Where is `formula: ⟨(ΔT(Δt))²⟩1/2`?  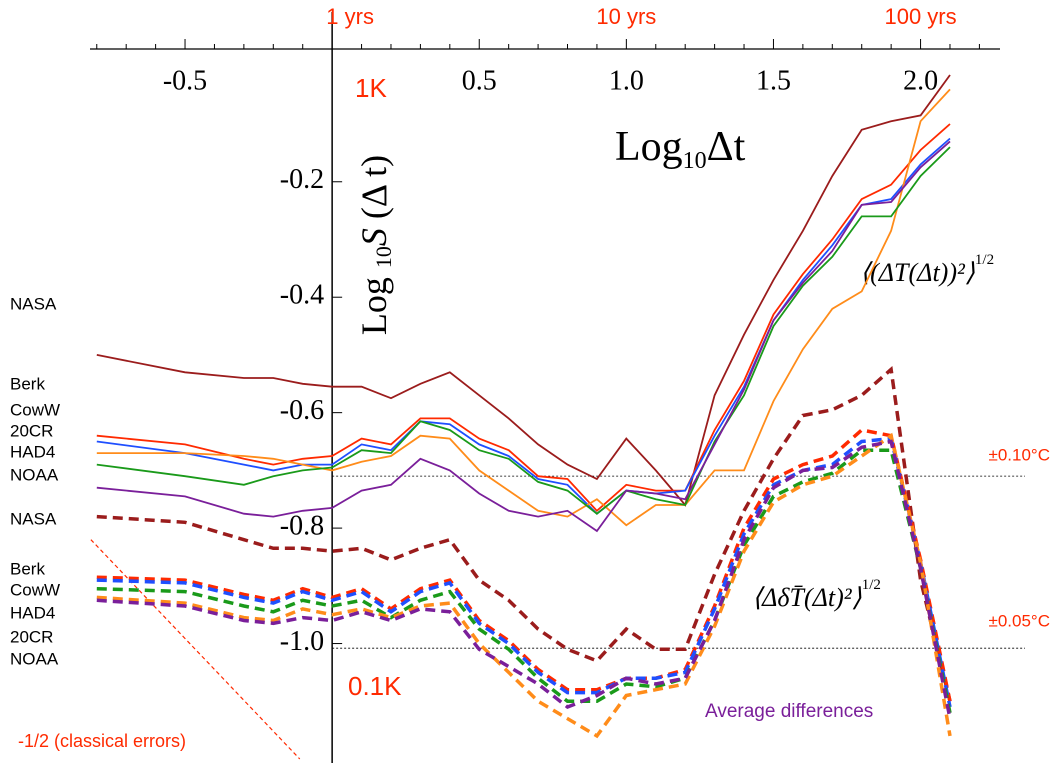
formula: ⟨(ΔT(Δt))²⟩1/2 is located at coordinates (927, 269).